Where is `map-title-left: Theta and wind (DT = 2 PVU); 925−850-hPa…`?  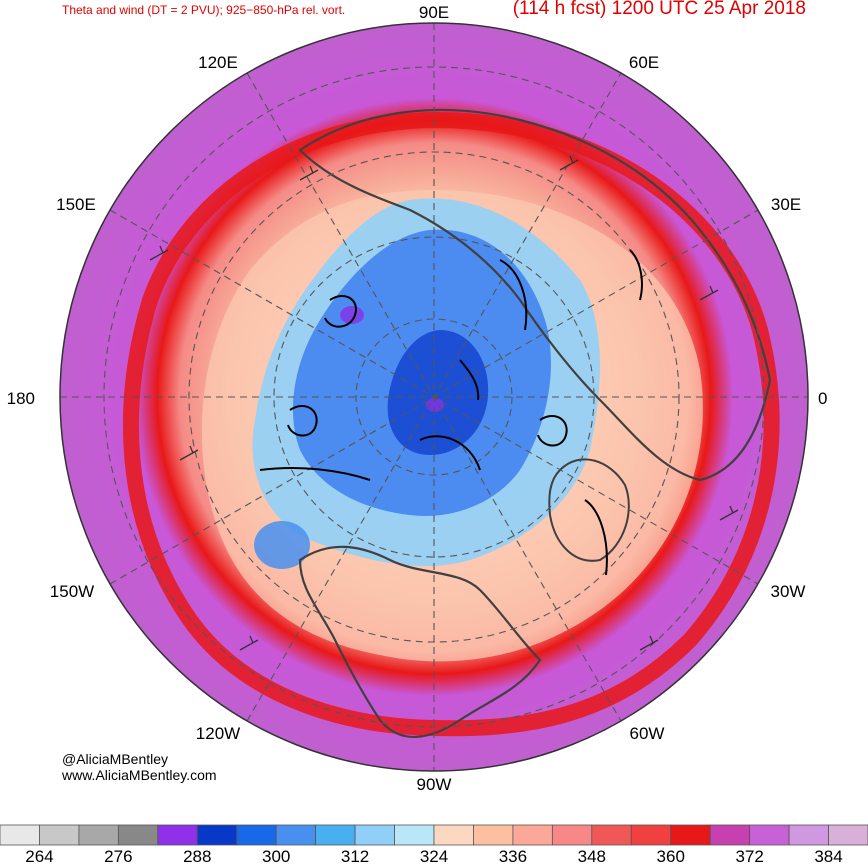 map-title-left: Theta and wind (DT = 2 PVU); 925−850-hPa… is located at coordinates (204, 10).